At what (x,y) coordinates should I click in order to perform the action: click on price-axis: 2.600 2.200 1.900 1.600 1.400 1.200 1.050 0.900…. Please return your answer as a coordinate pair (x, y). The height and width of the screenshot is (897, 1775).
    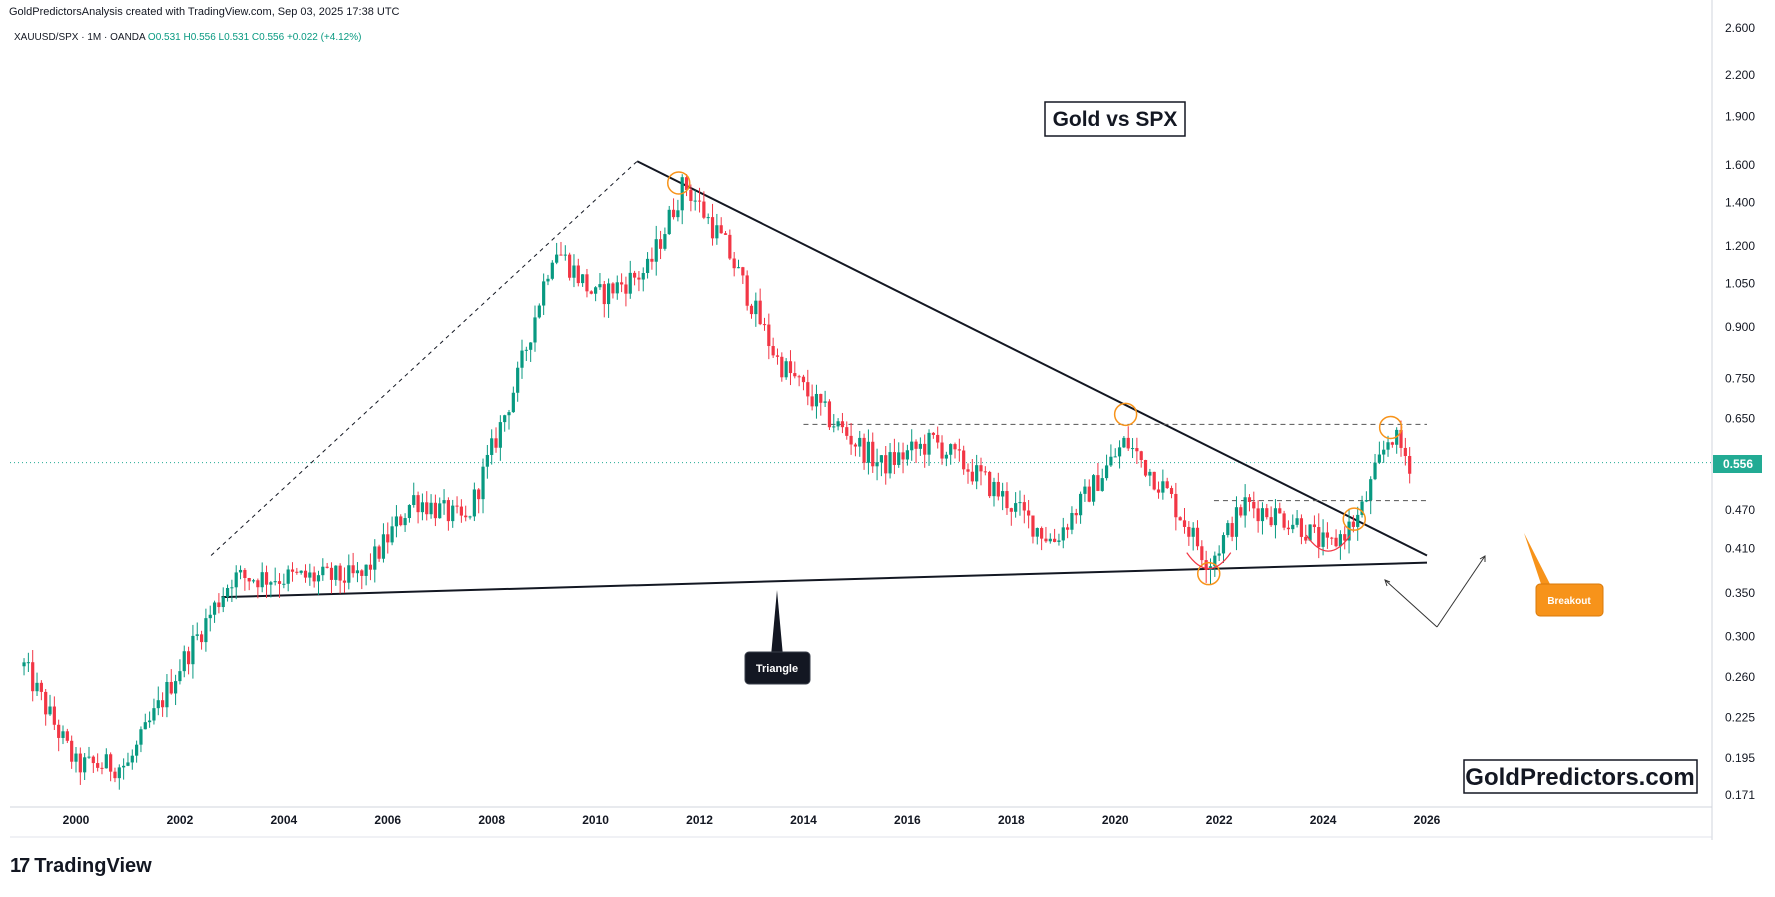
    Looking at the image, I should click on (1740, 411).